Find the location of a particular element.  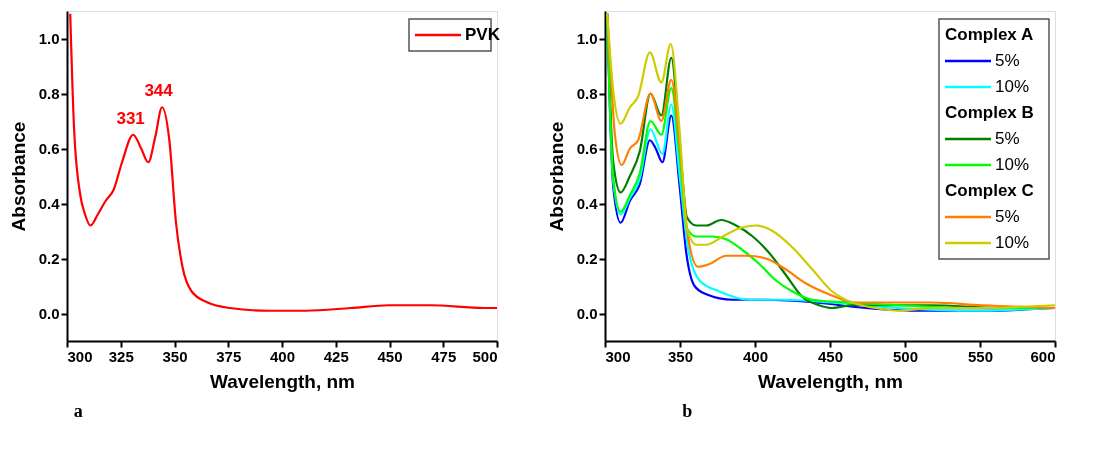

x-tick-label: 475 is located at coordinates (444, 356).